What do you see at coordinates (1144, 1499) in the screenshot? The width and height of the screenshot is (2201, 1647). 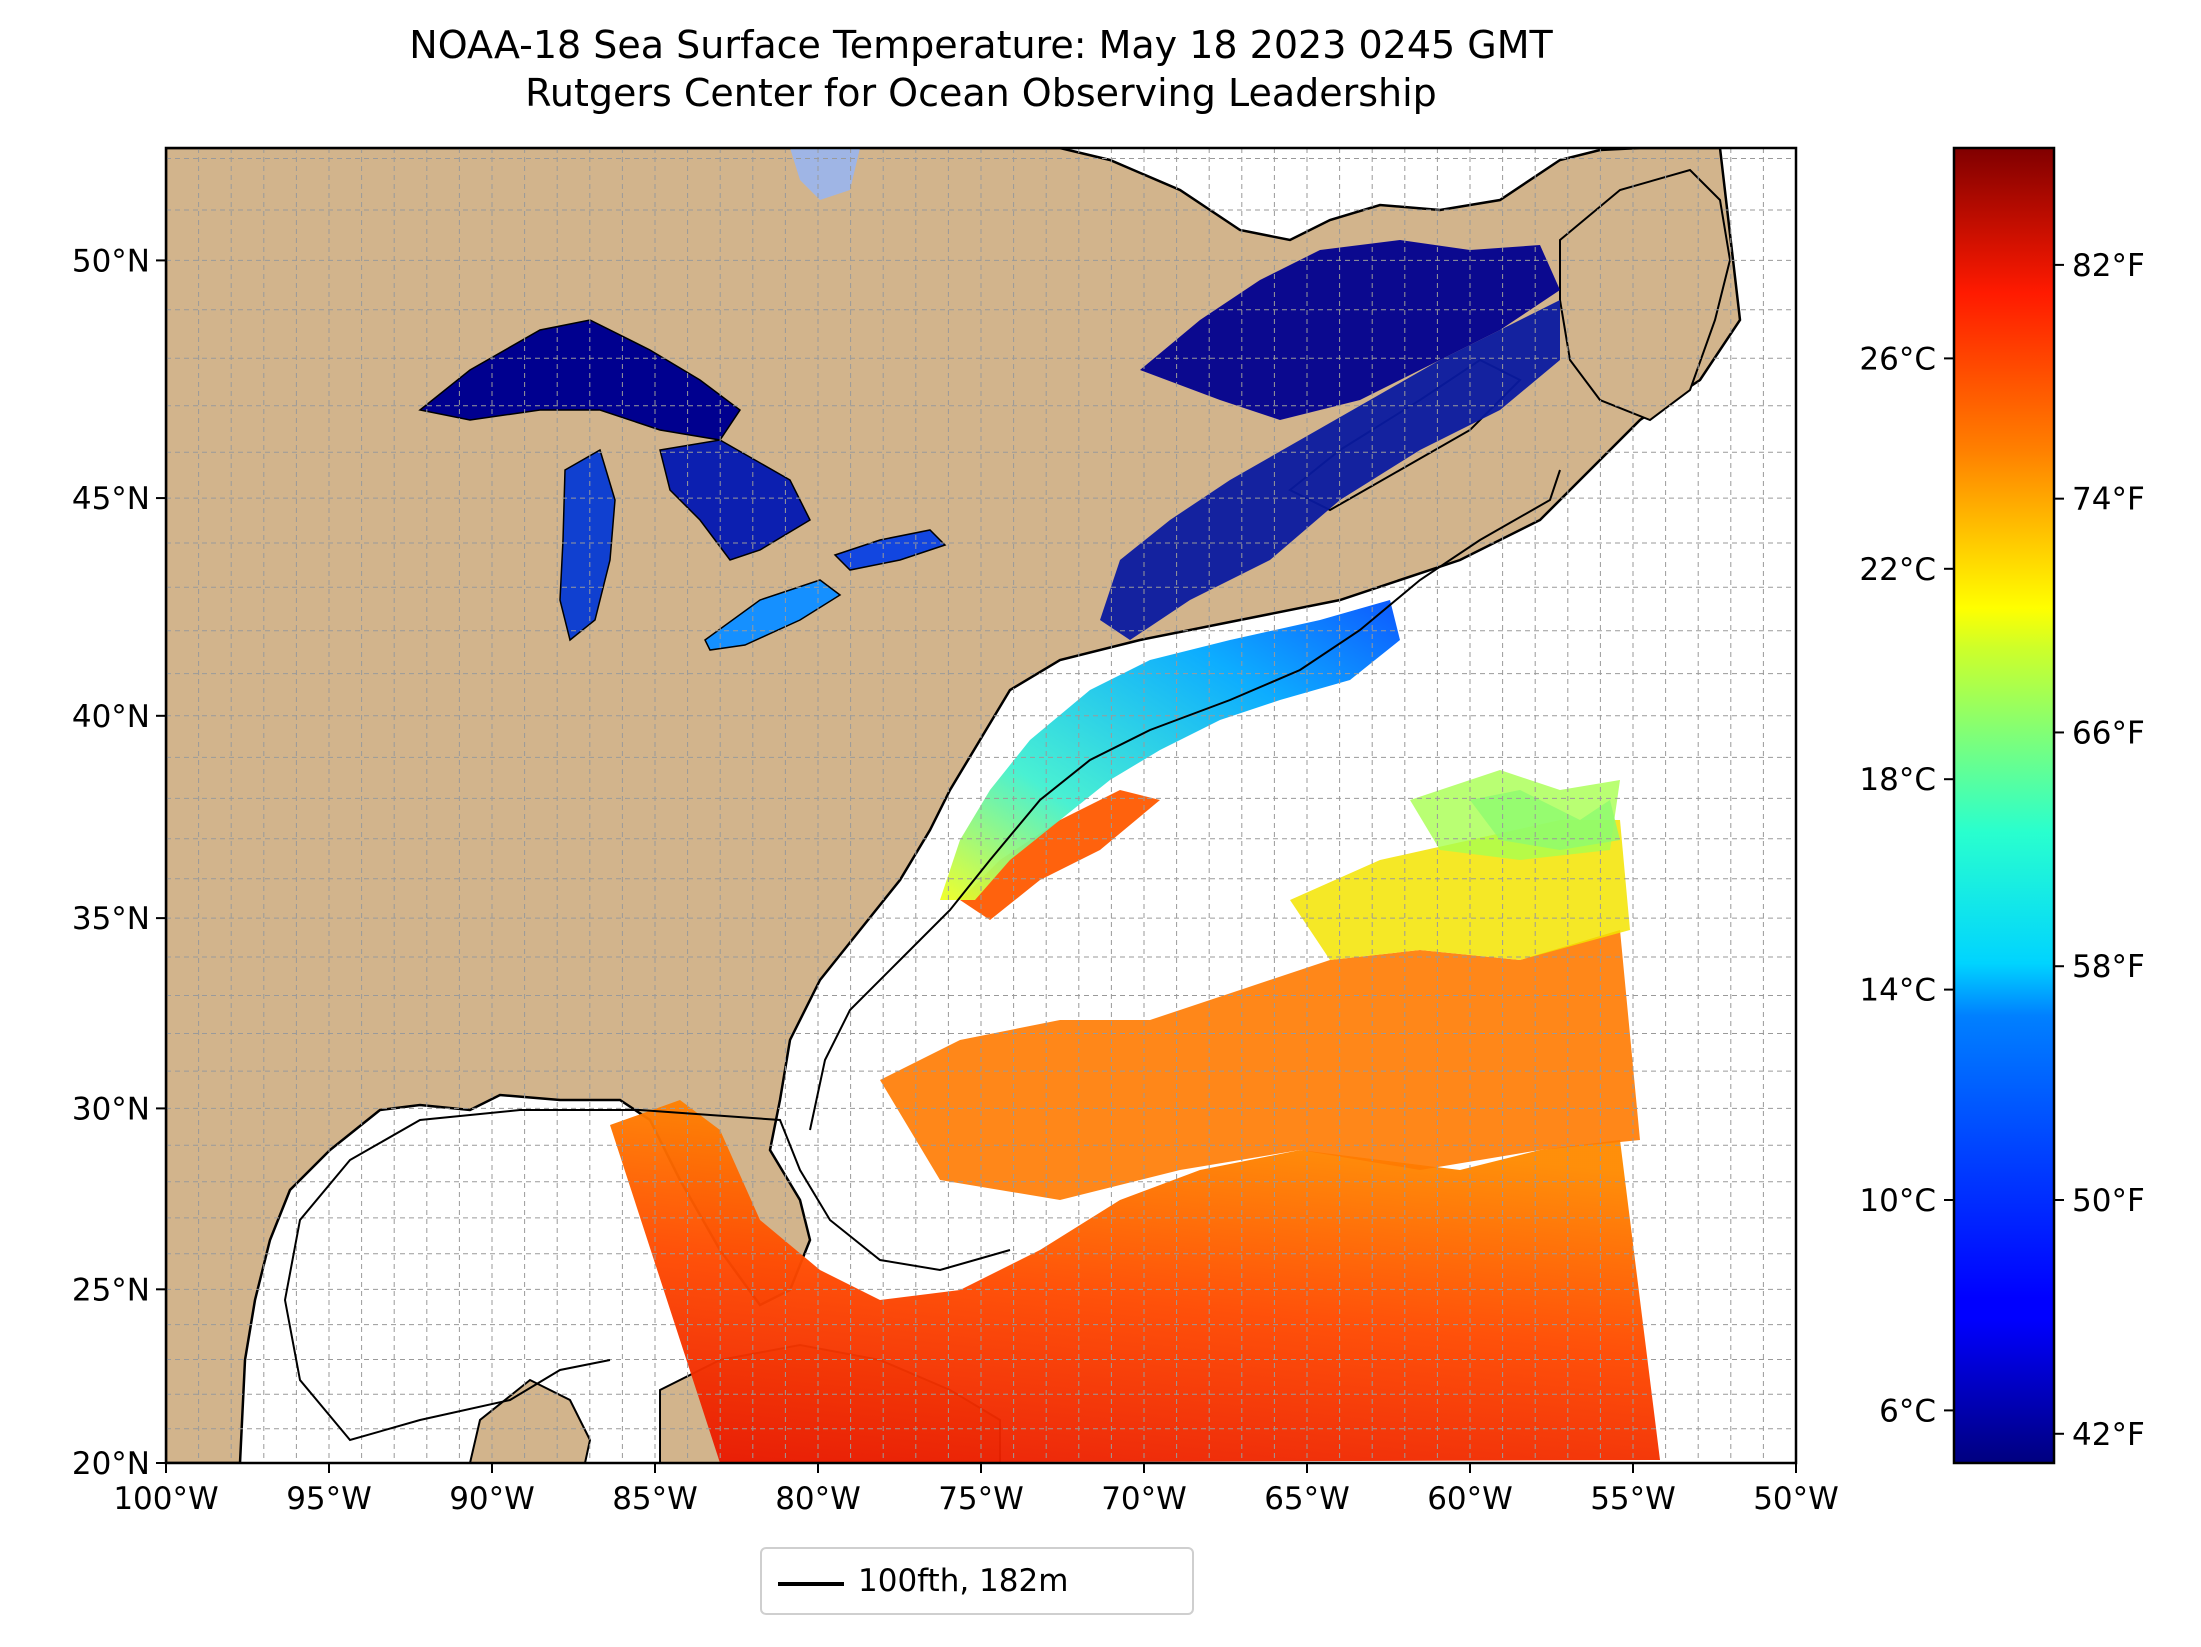 I see `x-tick-label: 70°W` at bounding box center [1144, 1499].